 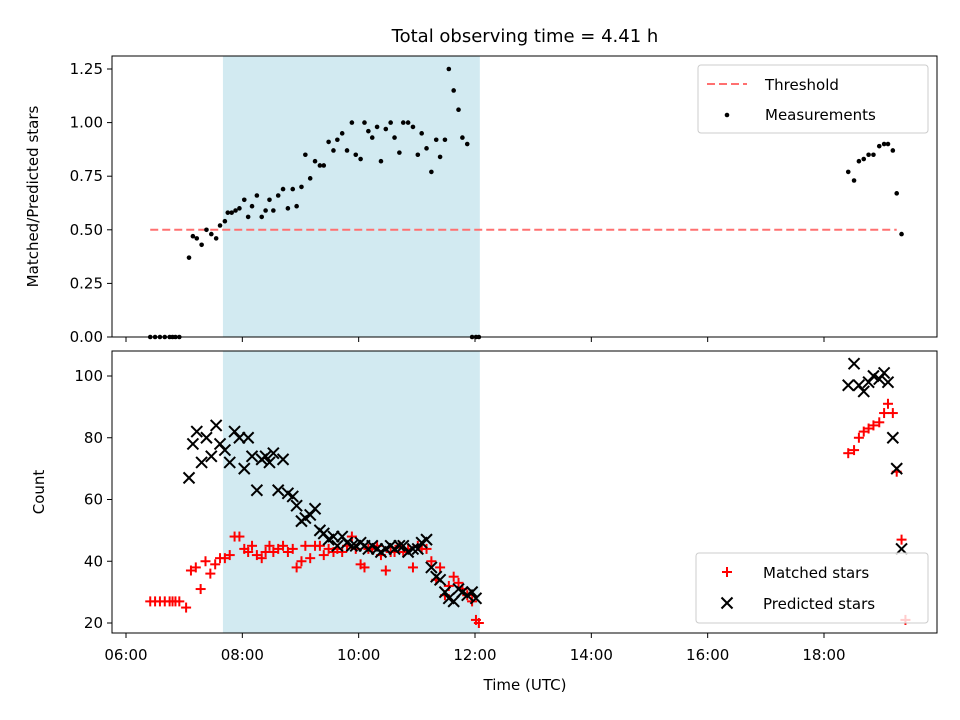 I want to click on top-y-tick-label: 0.75, so click(x=86, y=176).